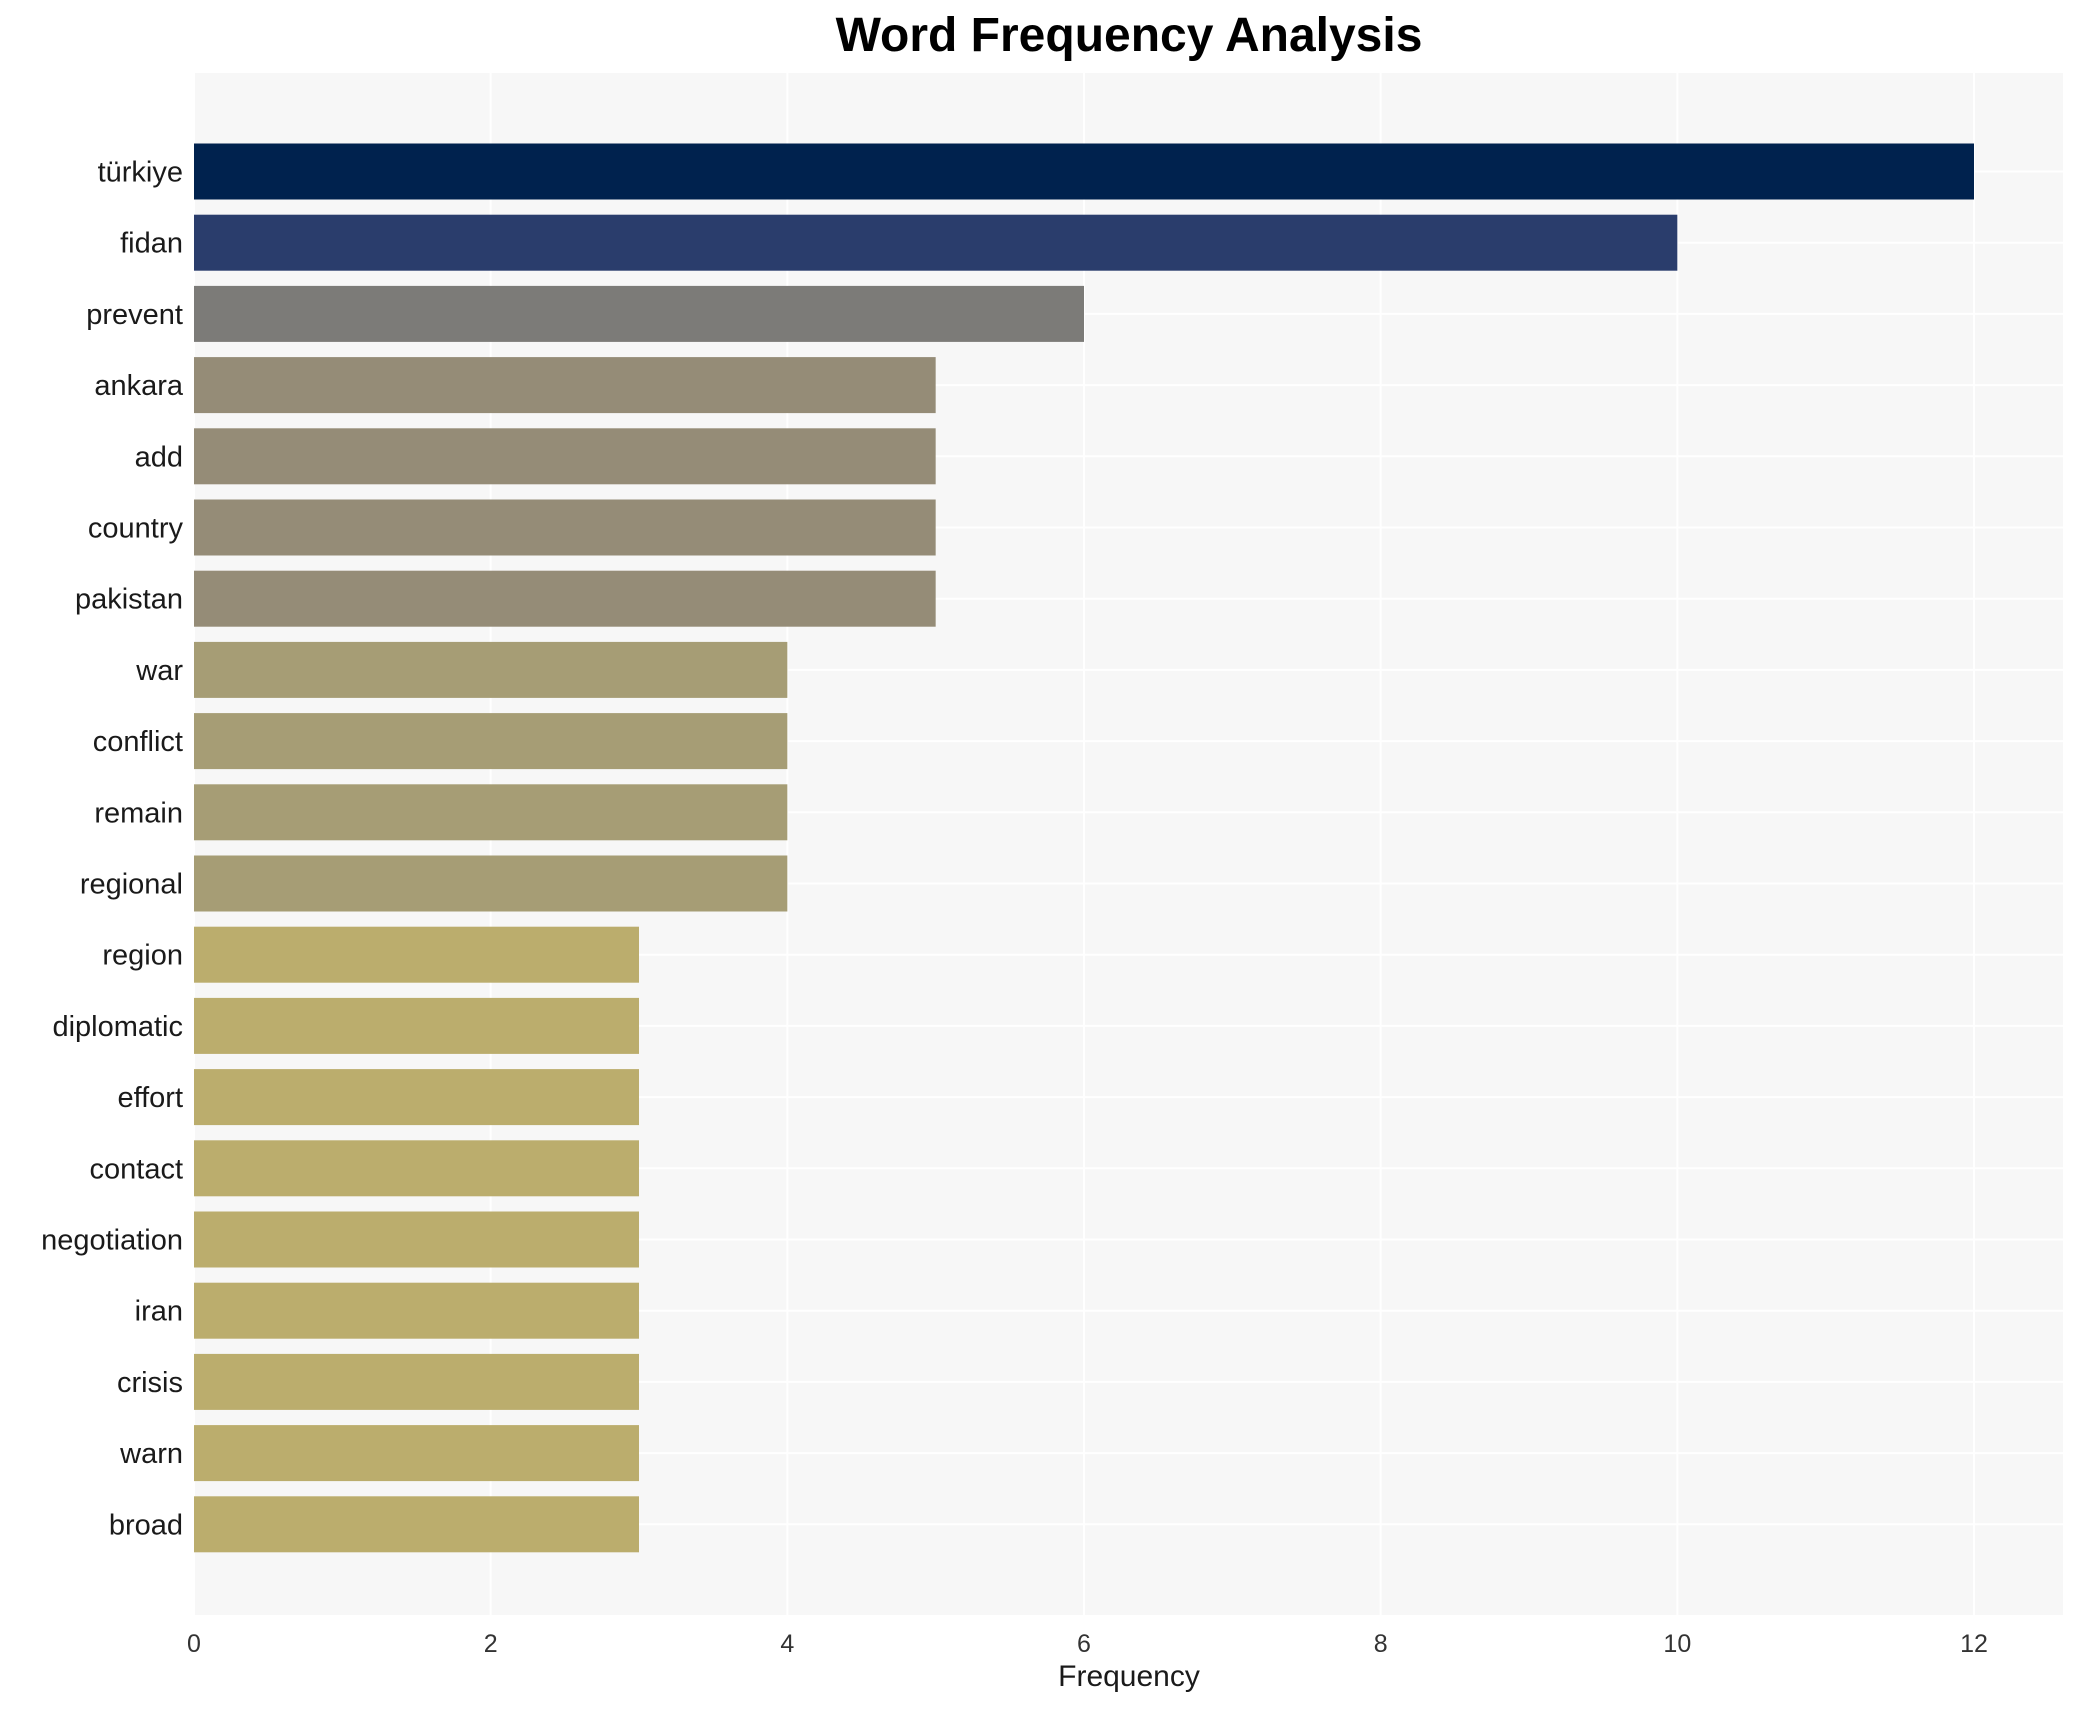 The image size is (2073, 1710). I want to click on y-tick-label: add, so click(159, 457).